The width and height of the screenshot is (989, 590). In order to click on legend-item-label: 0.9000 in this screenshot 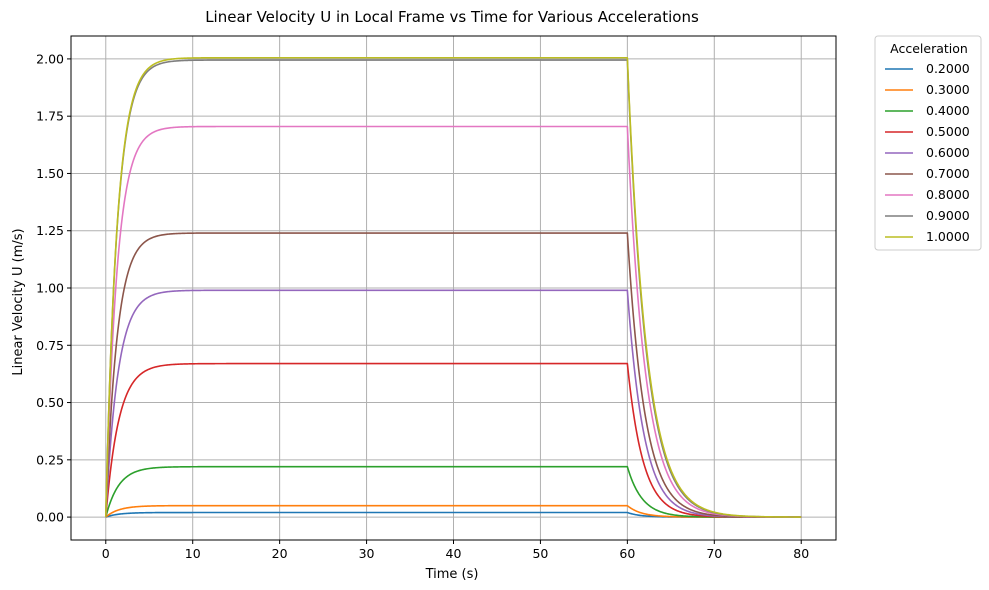, I will do `click(948, 215)`.